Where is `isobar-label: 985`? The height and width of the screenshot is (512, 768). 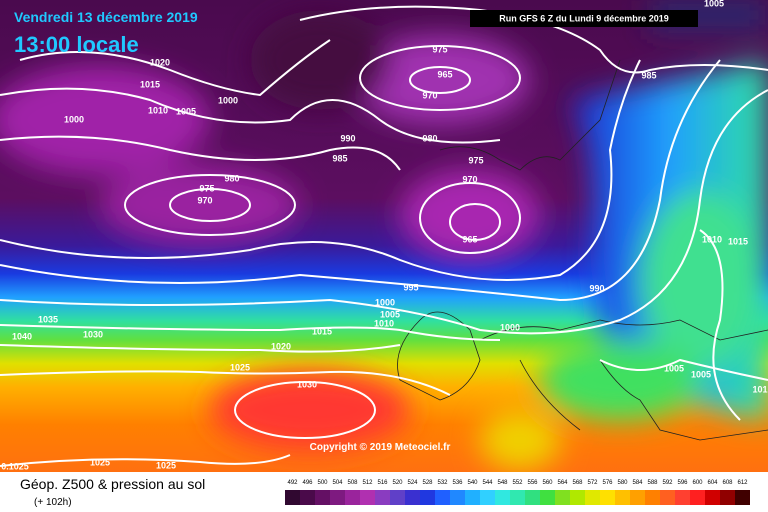
isobar-label: 985 is located at coordinates (648, 75).